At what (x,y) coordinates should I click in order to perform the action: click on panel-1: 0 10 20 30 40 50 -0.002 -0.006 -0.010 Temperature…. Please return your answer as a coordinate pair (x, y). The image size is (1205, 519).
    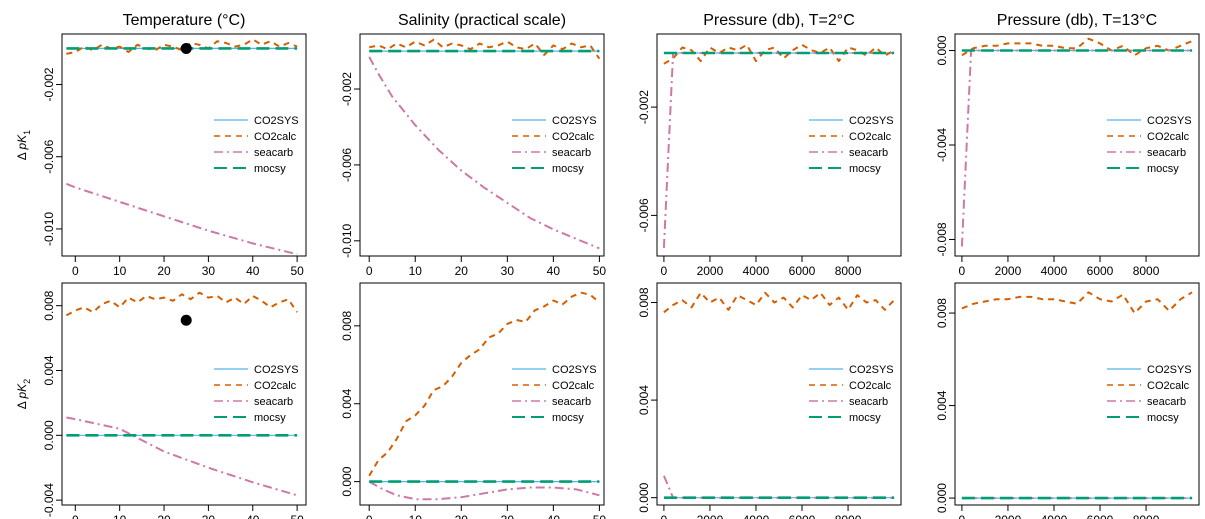
    Looking at the image, I should click on (161, 145).